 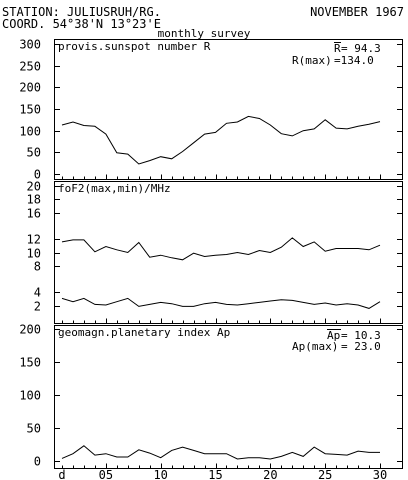 What do you see at coordinates (37, 267) in the screenshot?
I see `fof2-ytick-label: 8` at bounding box center [37, 267].